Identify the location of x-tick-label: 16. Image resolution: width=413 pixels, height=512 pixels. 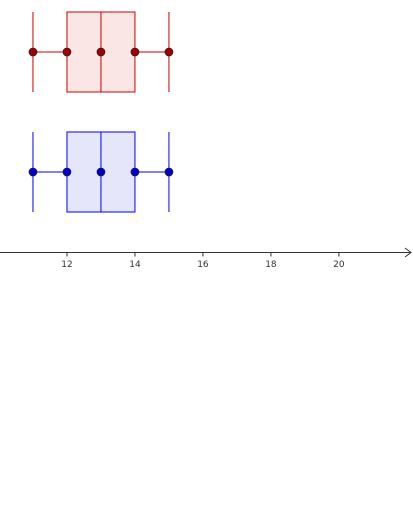
(203, 265).